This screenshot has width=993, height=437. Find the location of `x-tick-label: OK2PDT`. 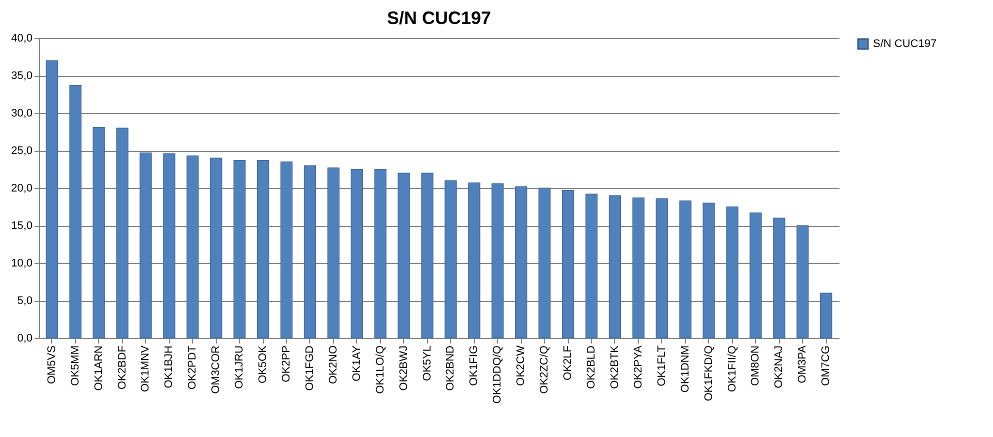

x-tick-label: OK2PDT is located at coordinates (192, 367).